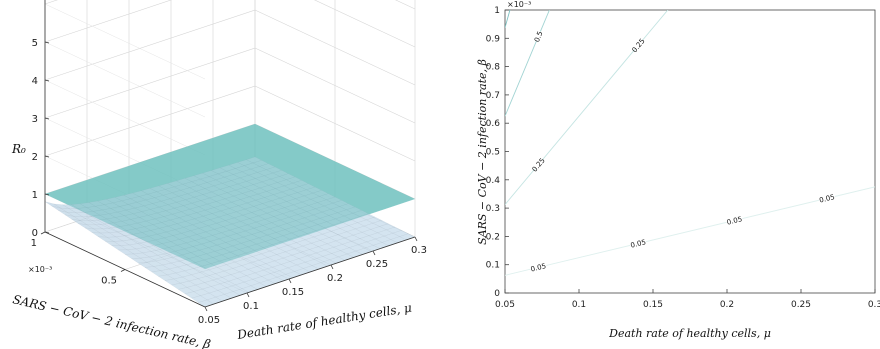 The image size is (880, 349). Describe the element at coordinates (35, 81) in the screenshot. I see `z-tick-label: 4` at that location.